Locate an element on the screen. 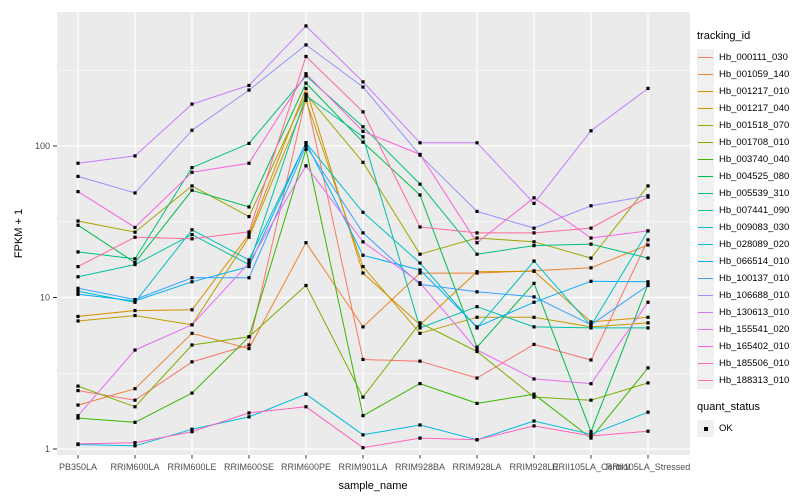 Image resolution: width=800 pixels, height=500 pixels. legend-entry-label: Hb_106688_010 is located at coordinates (754, 295).